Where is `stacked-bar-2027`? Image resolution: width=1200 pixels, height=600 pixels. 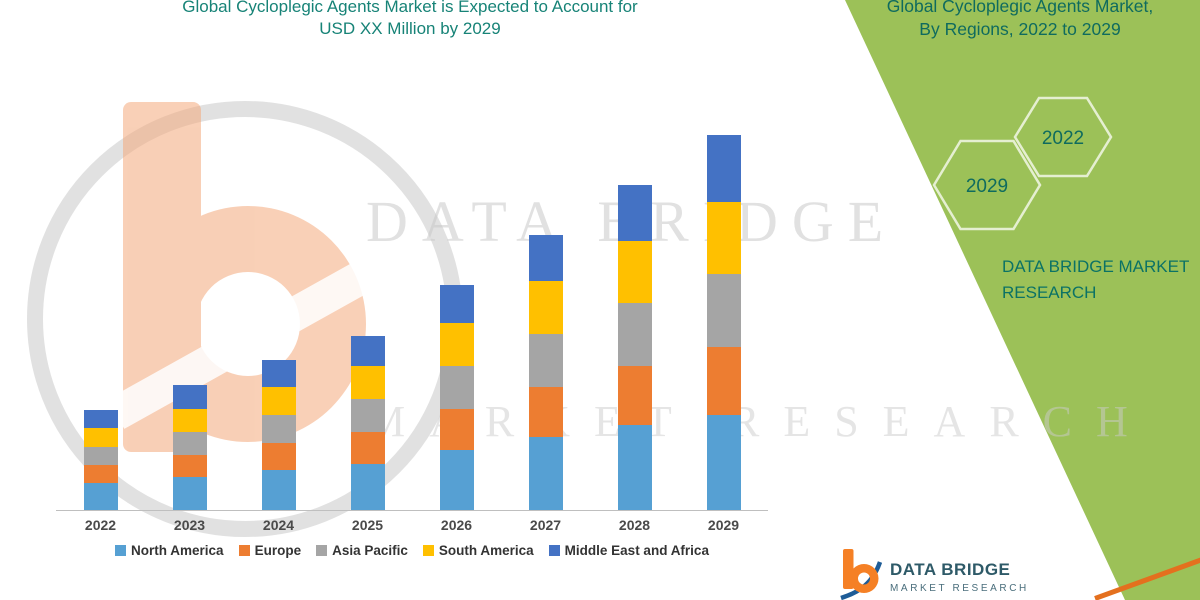
stacked-bar-2027 is located at coordinates (545, 372).